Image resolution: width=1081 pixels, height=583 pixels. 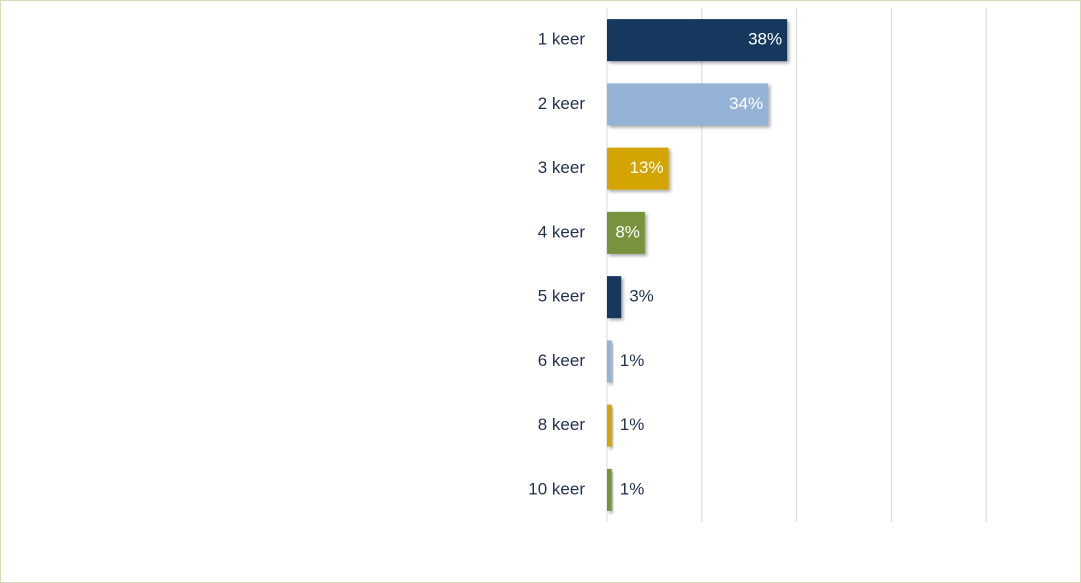 What do you see at coordinates (562, 296) in the screenshot?
I see `y-tick-label: 5 keer` at bounding box center [562, 296].